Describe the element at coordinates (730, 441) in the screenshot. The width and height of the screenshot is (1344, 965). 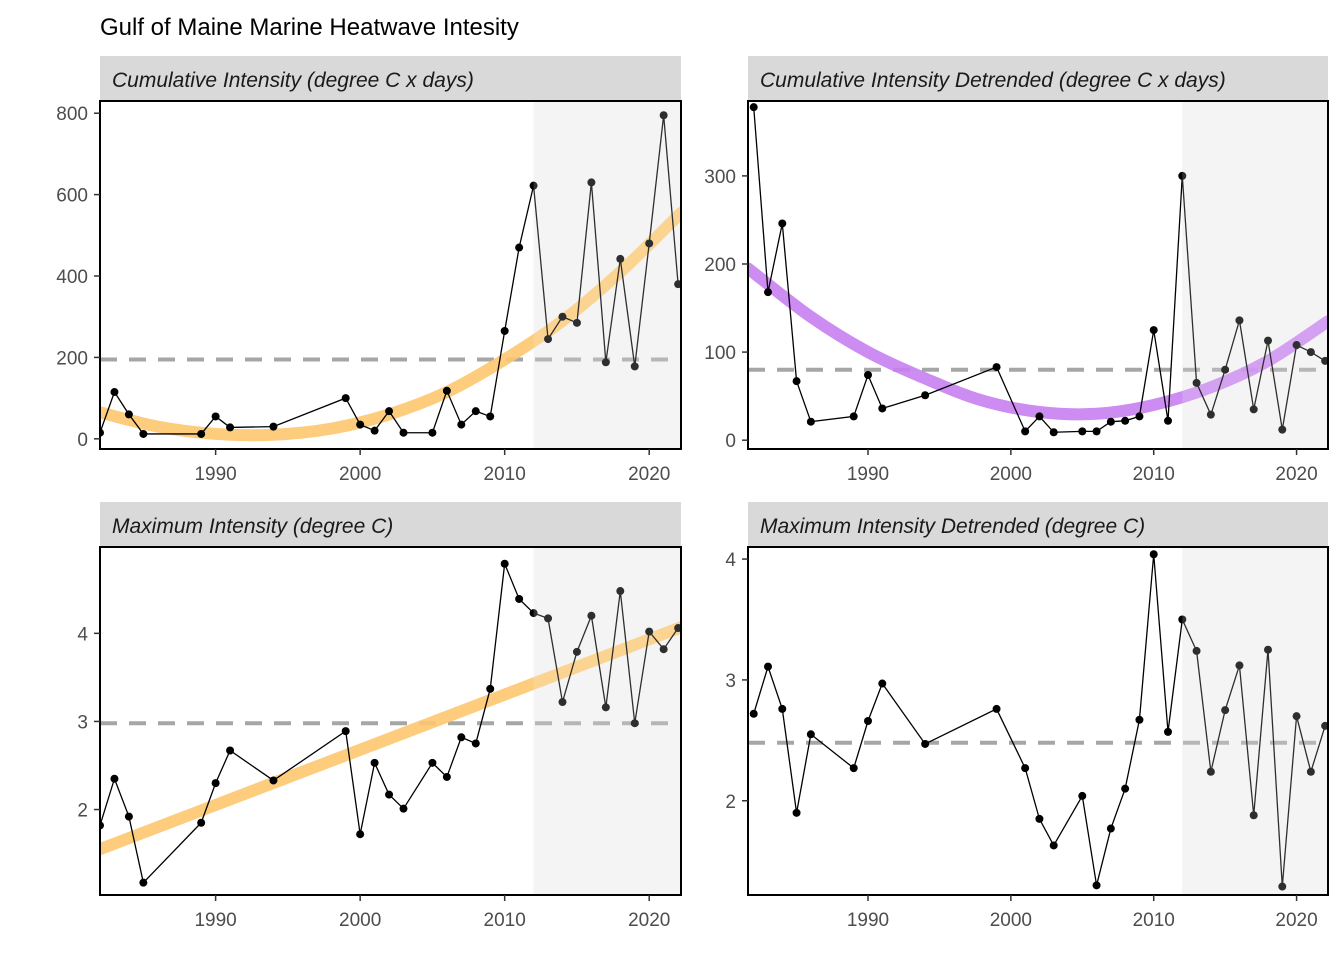
I see `y-tick-label: 0` at that location.